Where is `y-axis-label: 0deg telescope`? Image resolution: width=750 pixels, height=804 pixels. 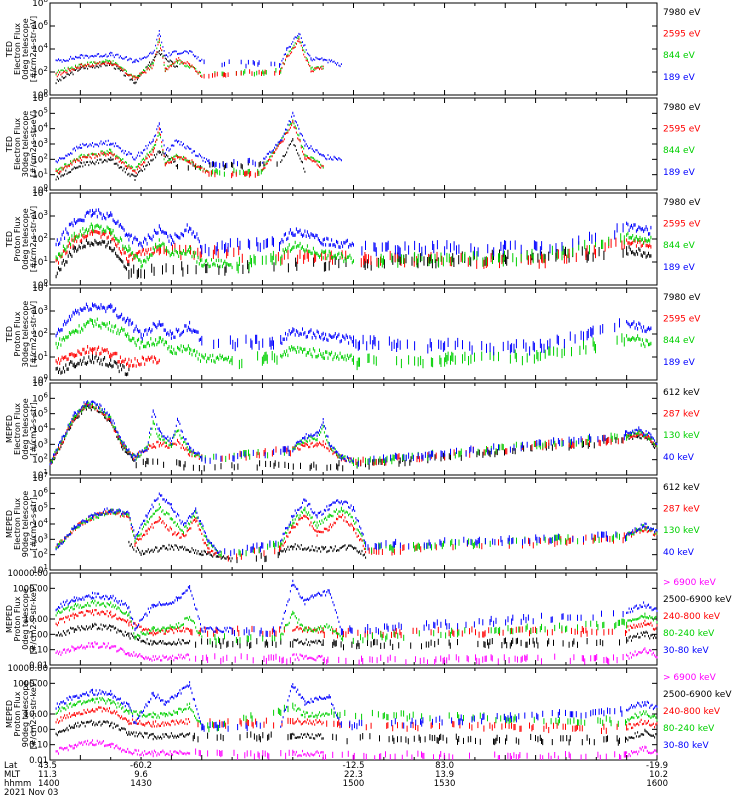
y-axis-label: 0deg telescope is located at coordinates (25, 48).